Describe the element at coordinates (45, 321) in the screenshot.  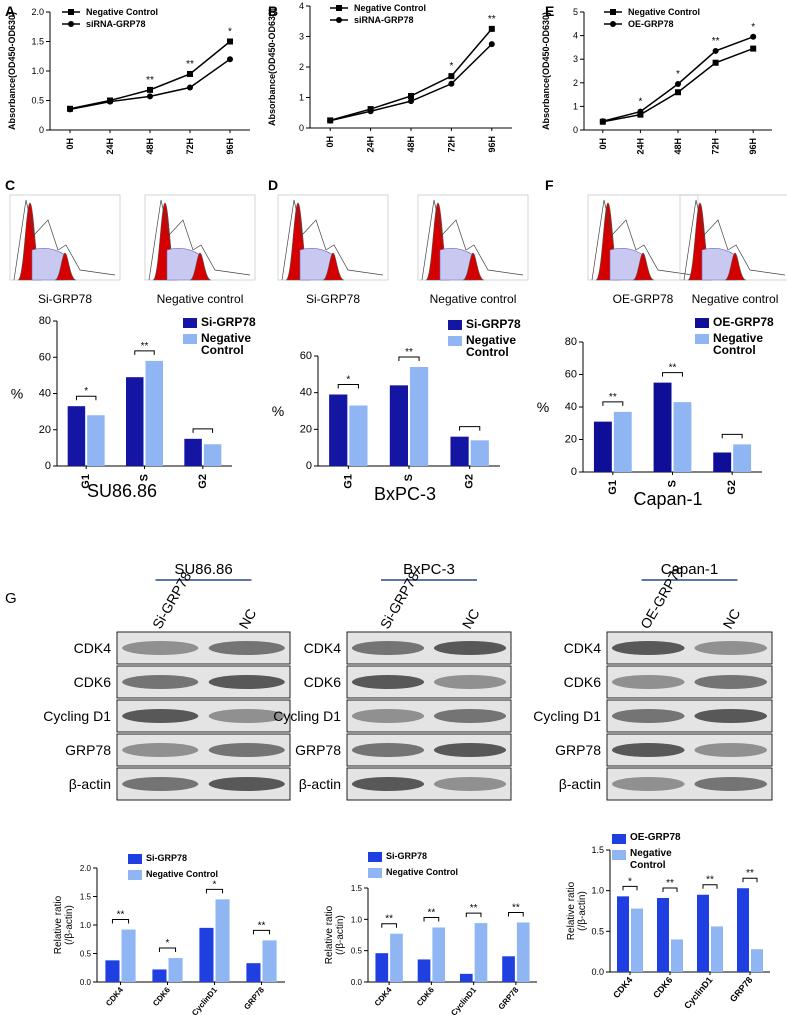
I see `y-tick-label: 80` at that location.